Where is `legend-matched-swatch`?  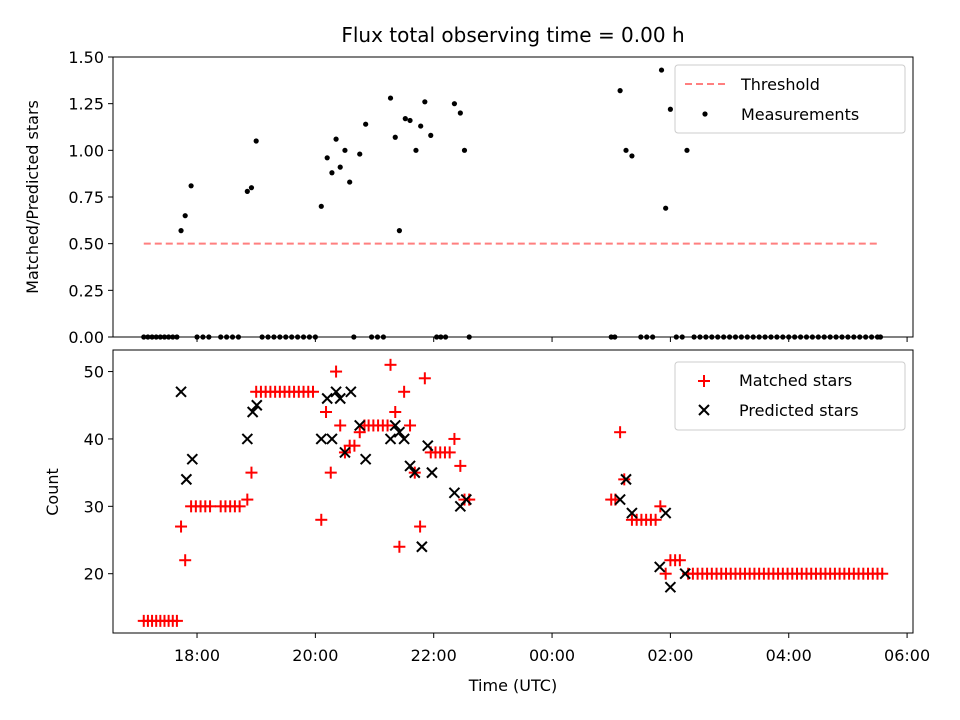
legend-matched-swatch is located at coordinates (704, 381).